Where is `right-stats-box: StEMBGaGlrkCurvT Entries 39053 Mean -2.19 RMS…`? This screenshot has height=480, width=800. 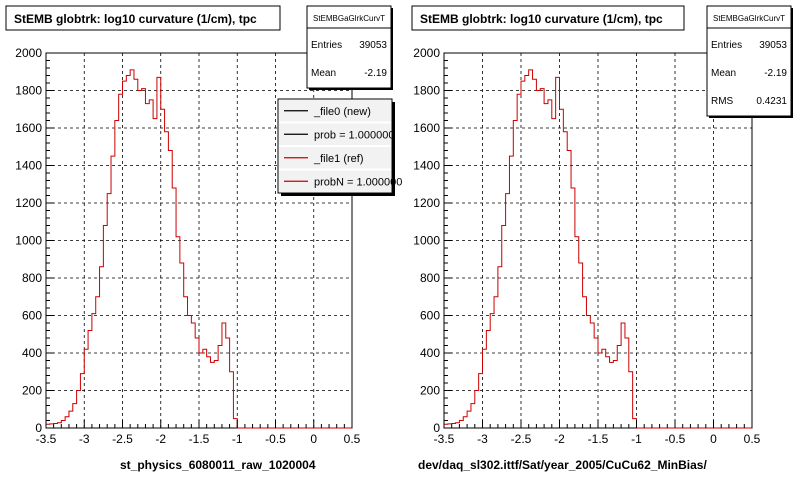
right-stats-box: StEMBGaGlrkCurvT Entries 39053 Mean -2.19 RMS… is located at coordinates (749, 61).